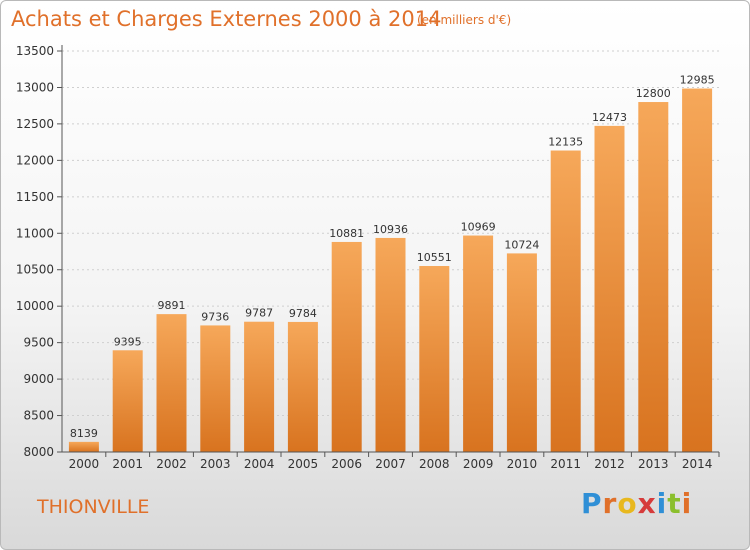 The height and width of the screenshot is (550, 750). Describe the element at coordinates (609, 117) in the screenshot. I see `data-label: 12473` at that location.